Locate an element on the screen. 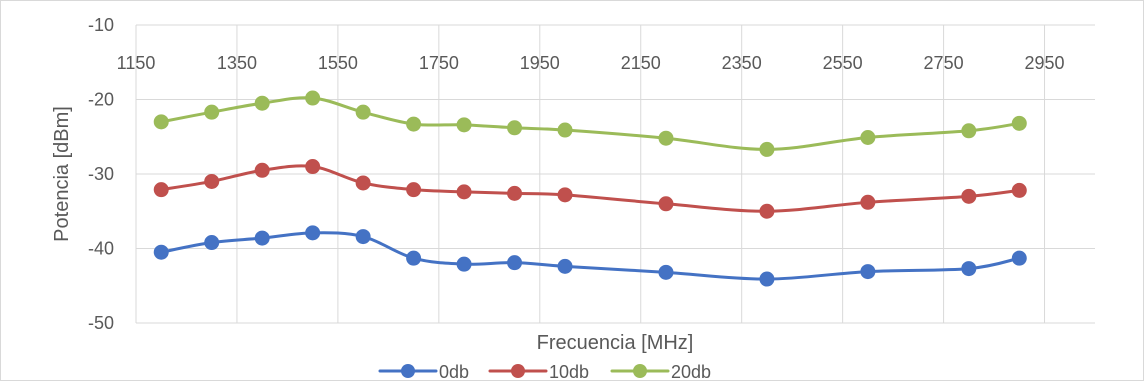 The width and height of the screenshot is (1146, 383). x-tick-label: 2750 is located at coordinates (944, 63).